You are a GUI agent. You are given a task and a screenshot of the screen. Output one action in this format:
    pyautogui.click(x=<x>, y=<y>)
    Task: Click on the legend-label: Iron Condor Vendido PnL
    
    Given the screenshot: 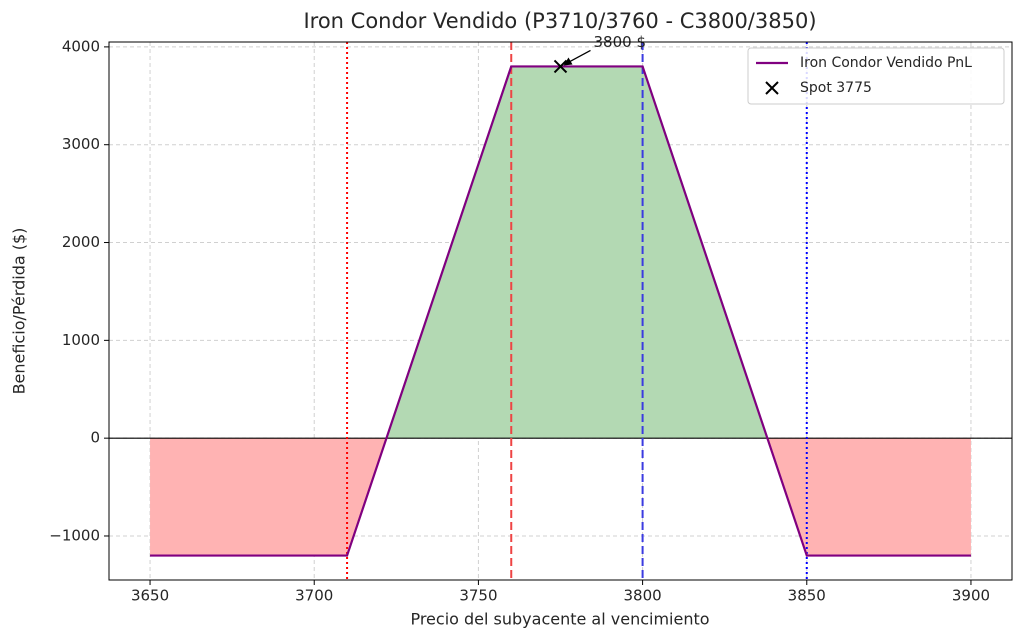 What is the action you would take?
    pyautogui.click(x=886, y=63)
    